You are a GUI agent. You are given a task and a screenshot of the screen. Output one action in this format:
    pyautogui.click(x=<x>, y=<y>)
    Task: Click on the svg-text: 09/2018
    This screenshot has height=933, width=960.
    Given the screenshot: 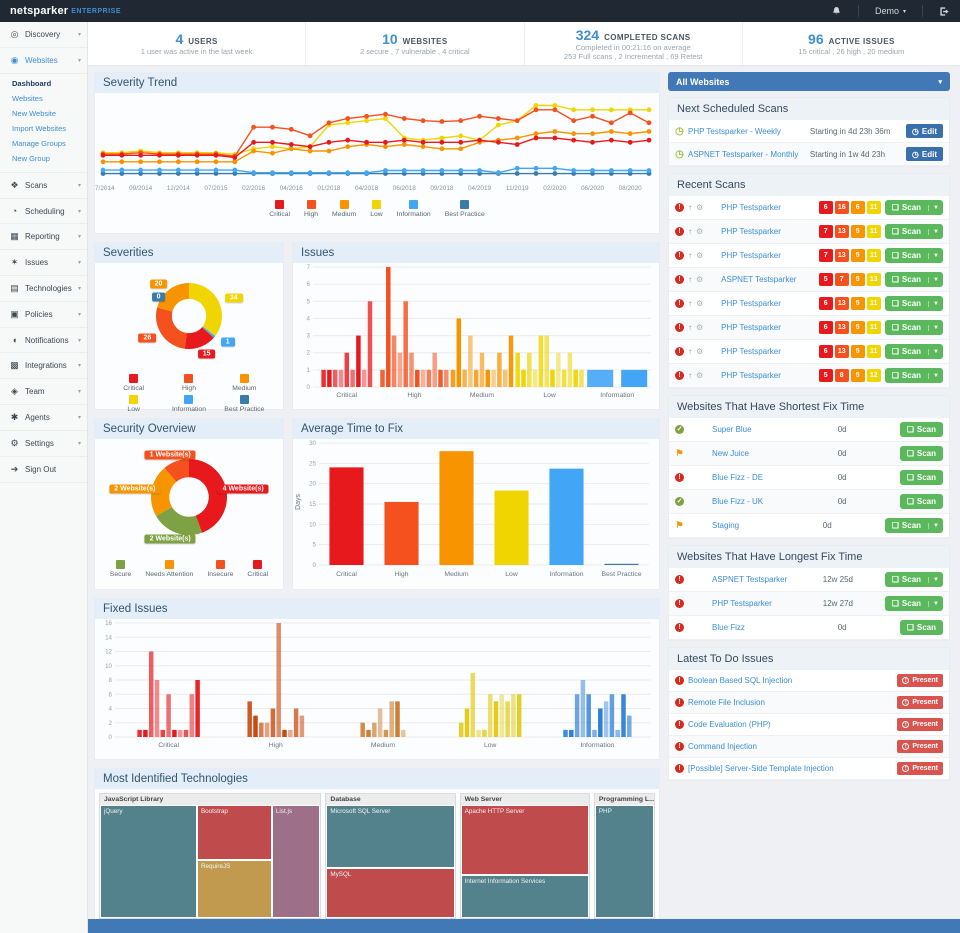 What is the action you would take?
    pyautogui.click(x=442, y=188)
    